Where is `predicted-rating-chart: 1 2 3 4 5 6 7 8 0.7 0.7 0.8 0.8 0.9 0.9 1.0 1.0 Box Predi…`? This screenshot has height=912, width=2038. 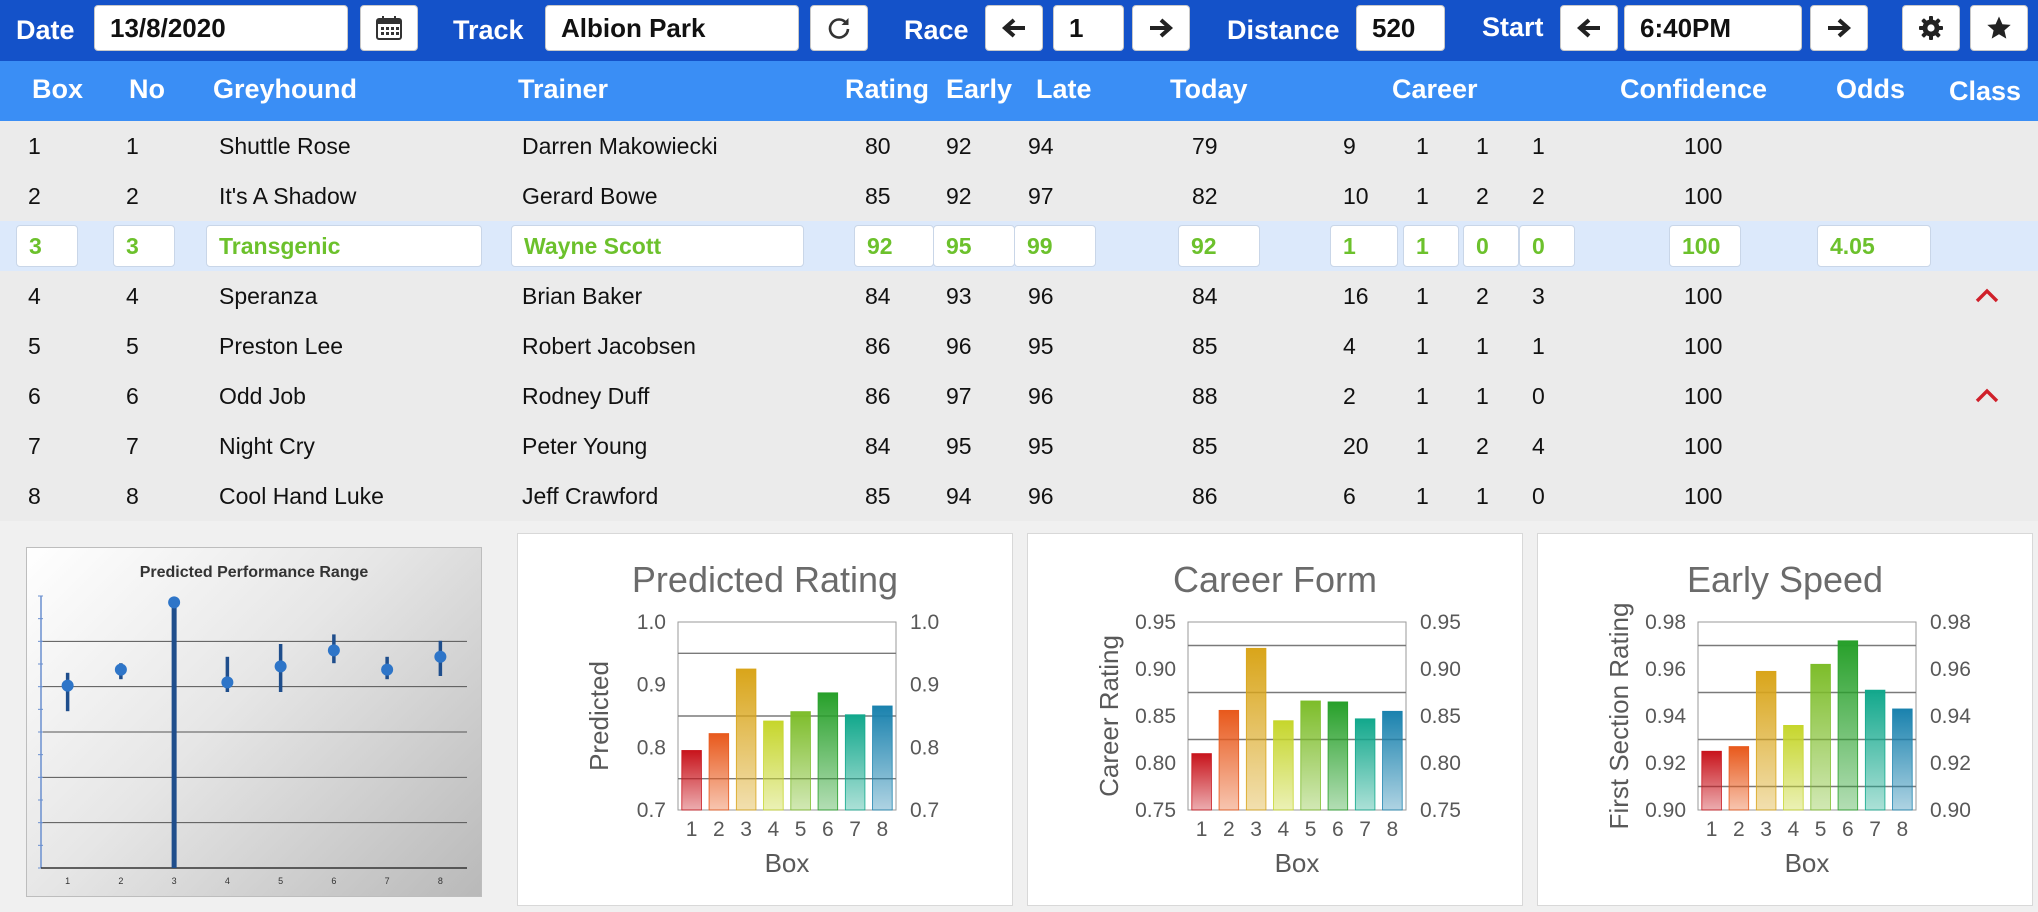
predicted-rating-chart: 1 2 3 4 5 6 7 8 0.7 0.7 0.8 0.8 0.9 0.9 1.0 1.0 Box Predi… is located at coordinates (761, 744).